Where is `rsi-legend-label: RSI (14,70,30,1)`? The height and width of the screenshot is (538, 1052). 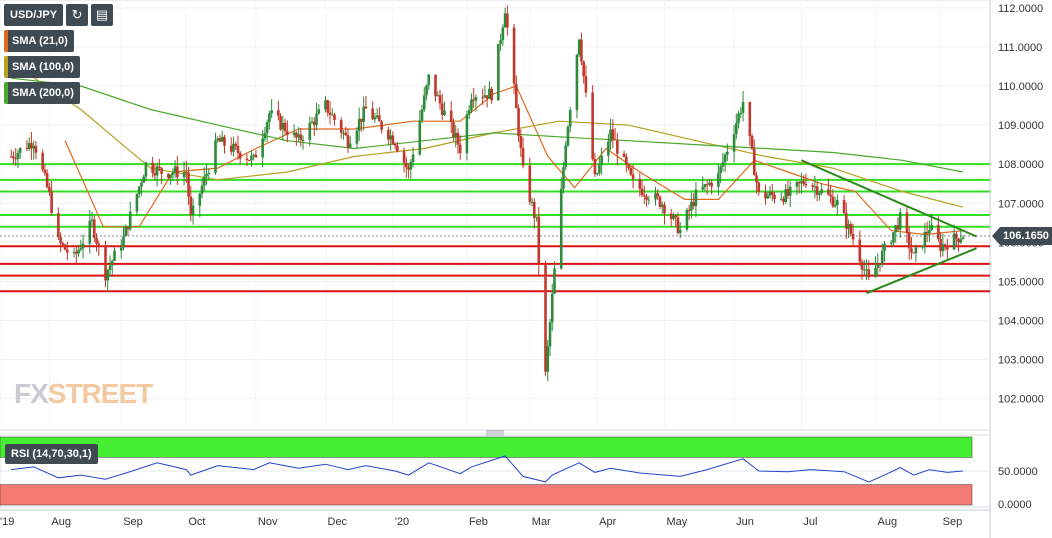 rsi-legend-label: RSI (14,70,30,1) is located at coordinates (51, 454).